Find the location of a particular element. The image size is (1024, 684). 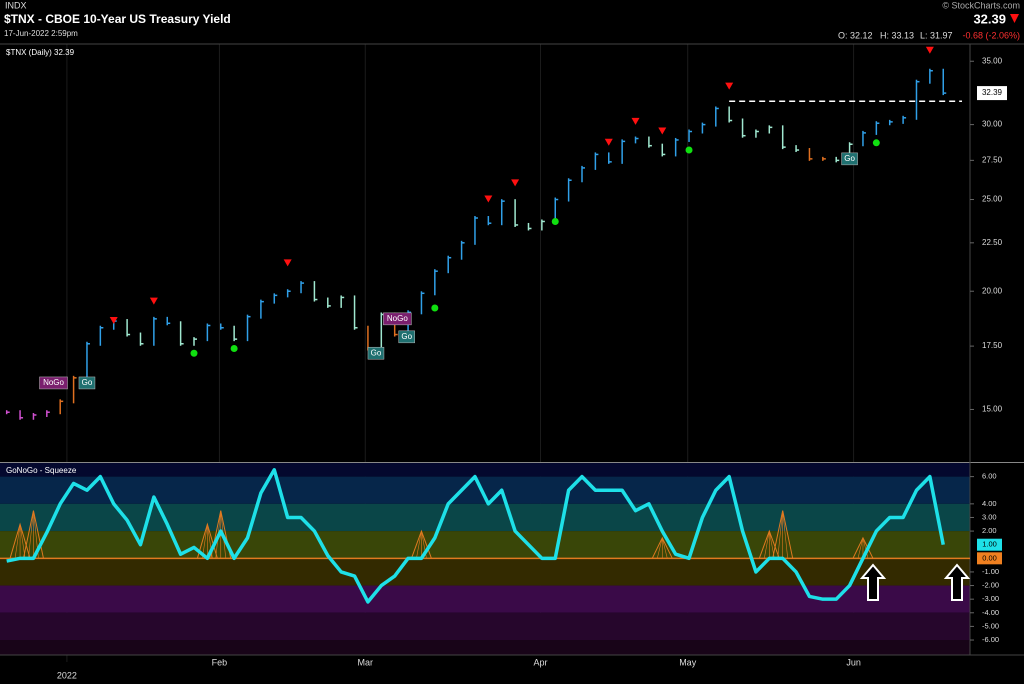

y-tick-label: -1.00 is located at coordinates (990, 571).